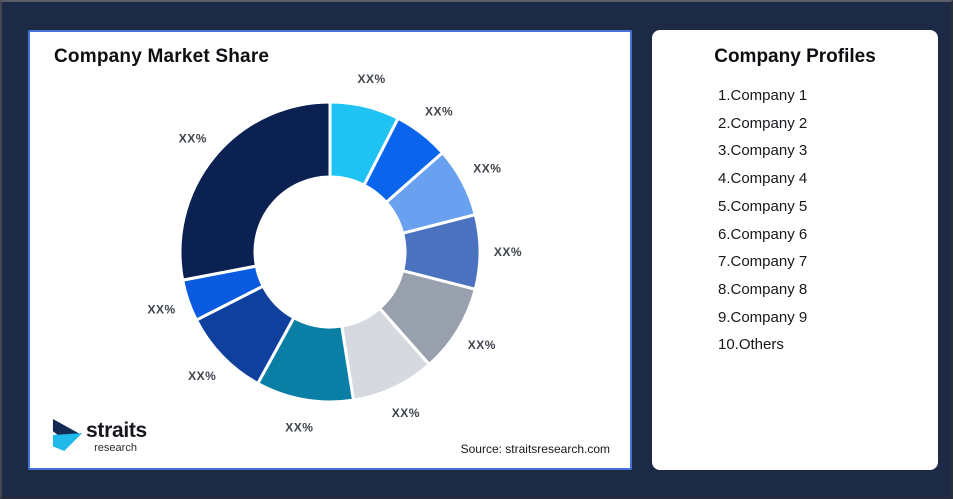  Describe the element at coordinates (763, 234) in the screenshot. I see `profile-item-6: 6.Company 6` at that location.